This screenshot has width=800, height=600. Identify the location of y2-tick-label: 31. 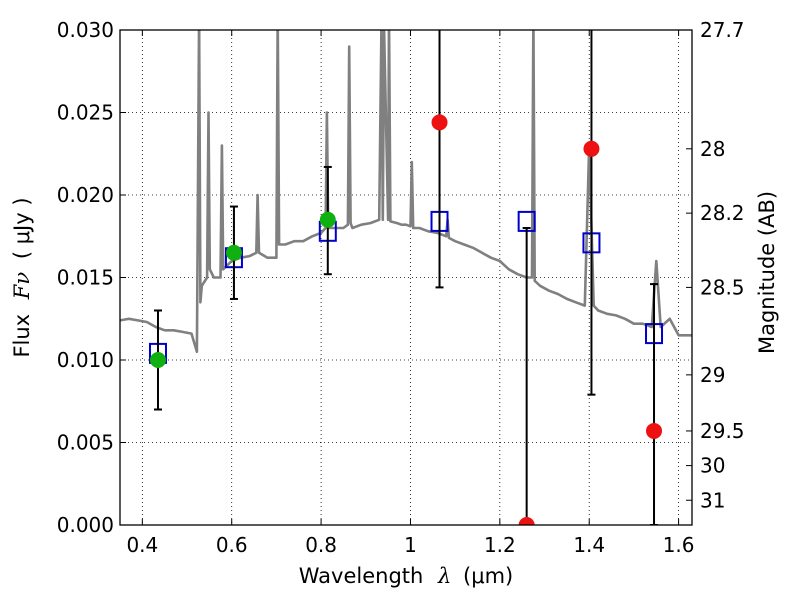
(712, 500).